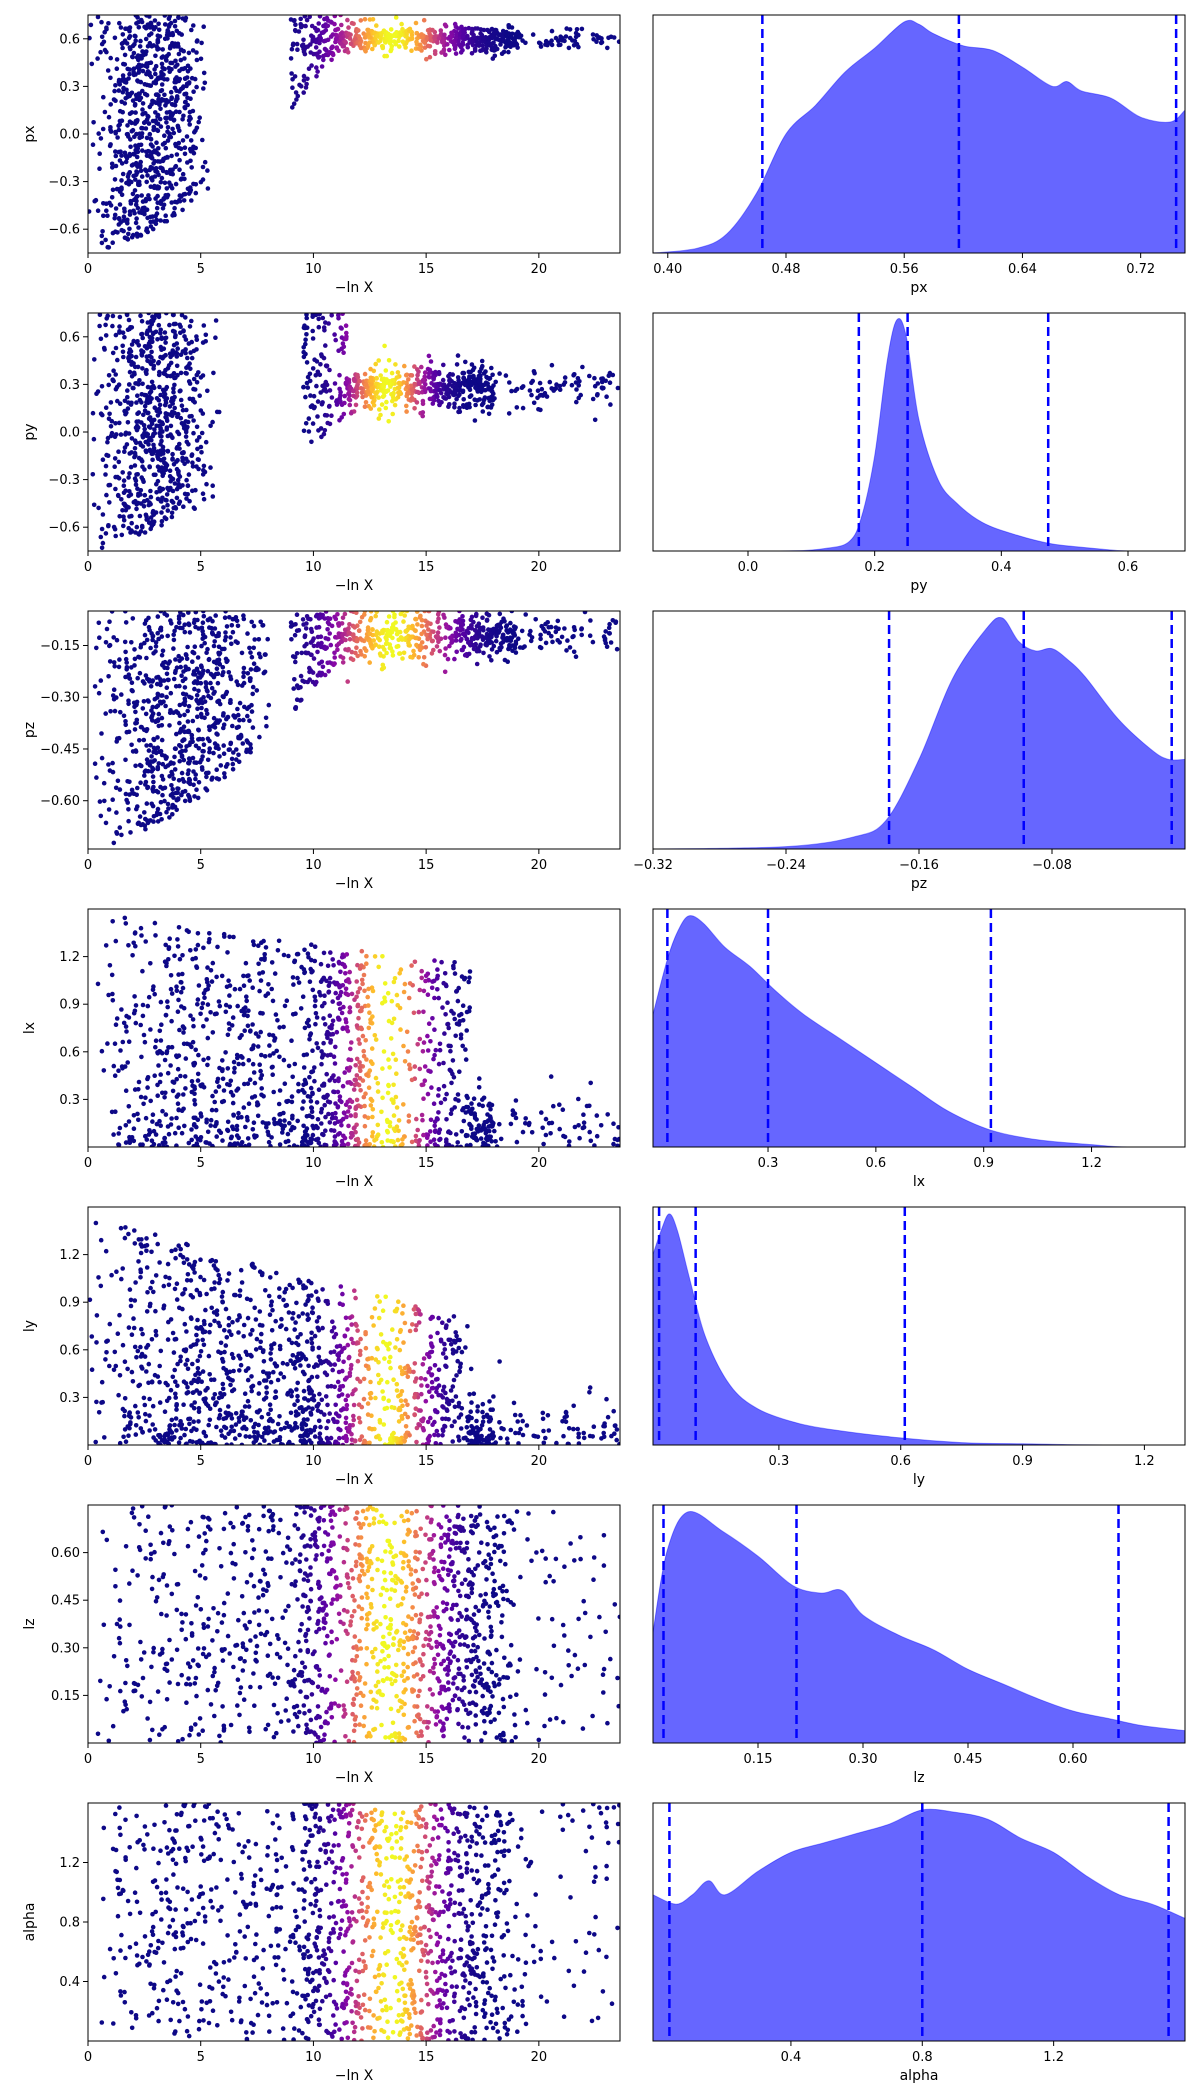 Image resolution: width=1200 pixels, height=2100 pixels. What do you see at coordinates (918, 586) in the screenshot?
I see `py-posterior-xlabel: py` at bounding box center [918, 586].